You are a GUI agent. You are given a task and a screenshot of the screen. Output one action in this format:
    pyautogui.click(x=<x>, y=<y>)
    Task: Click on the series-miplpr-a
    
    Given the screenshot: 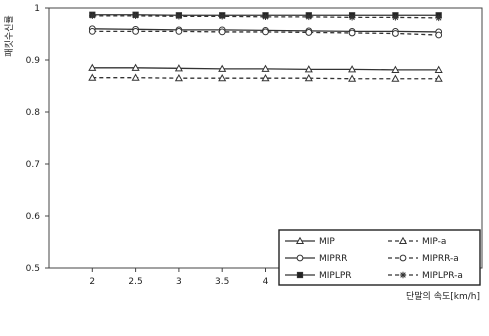 What is the action you would take?
    pyautogui.click(x=265, y=17)
    